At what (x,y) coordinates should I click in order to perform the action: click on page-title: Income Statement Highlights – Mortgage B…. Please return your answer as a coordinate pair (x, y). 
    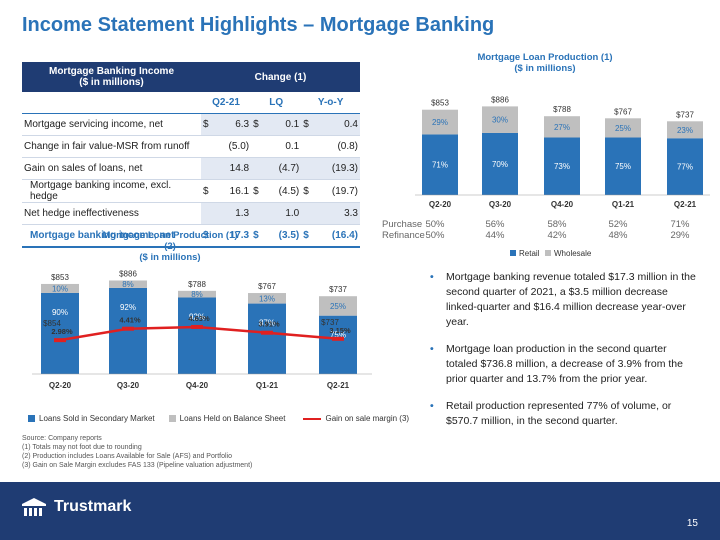
    Looking at the image, I should click on (258, 25).